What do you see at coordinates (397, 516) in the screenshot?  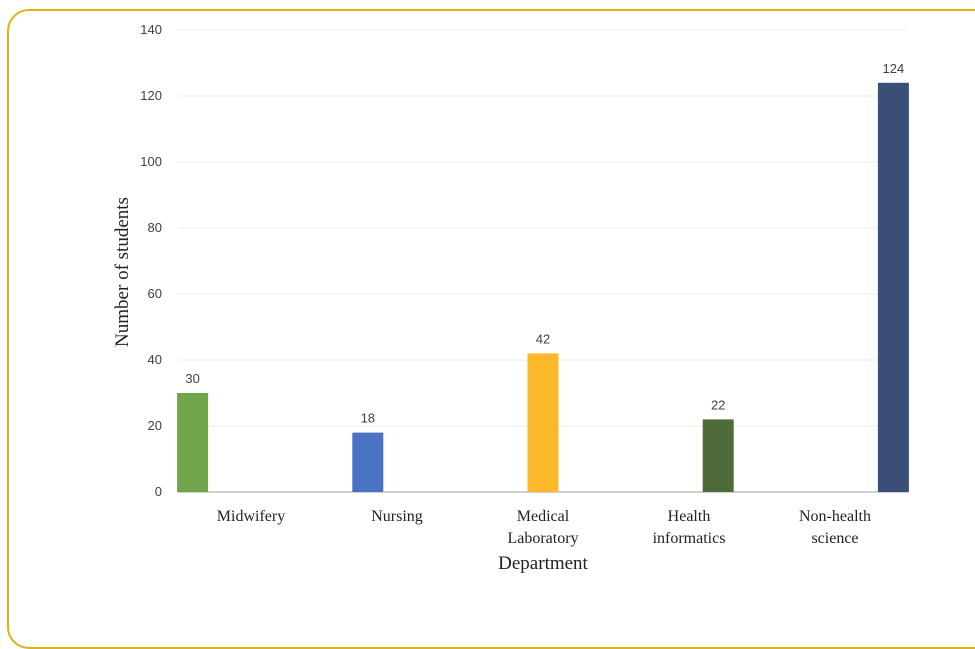 I see `category-label: Nursing` at bounding box center [397, 516].